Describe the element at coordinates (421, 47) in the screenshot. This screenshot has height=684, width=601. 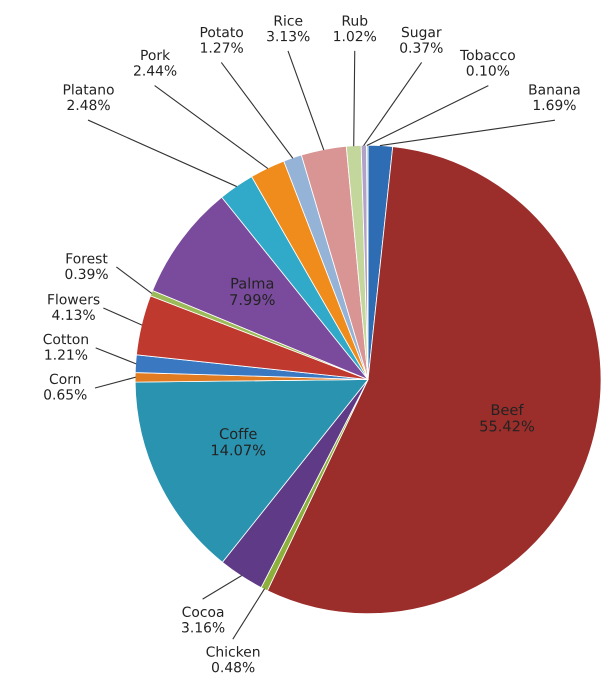
I see `data-label: 0.37%` at that location.